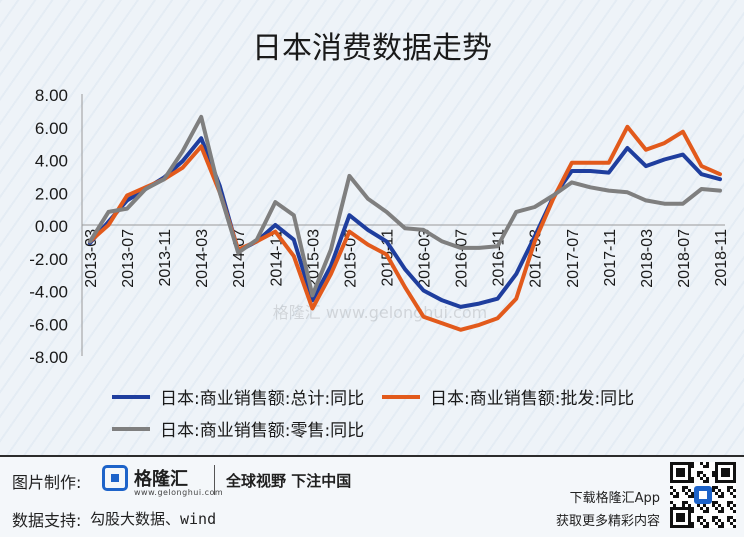  Describe the element at coordinates (179, 492) in the screenshot. I see `brand-domain: www.gelonghui.com` at that location.